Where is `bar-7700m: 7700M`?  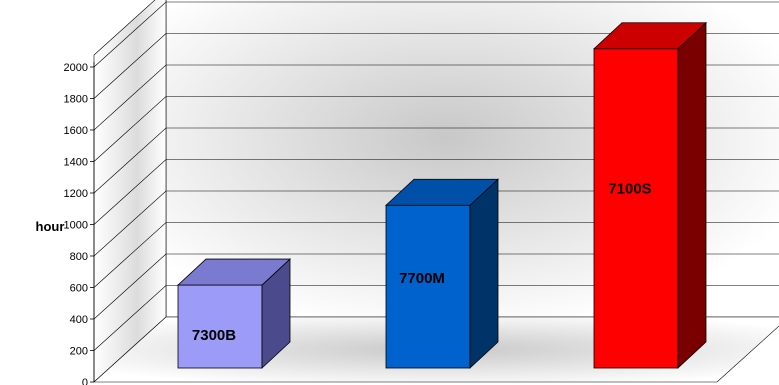 bar-7700m: 7700M is located at coordinates (442, 273).